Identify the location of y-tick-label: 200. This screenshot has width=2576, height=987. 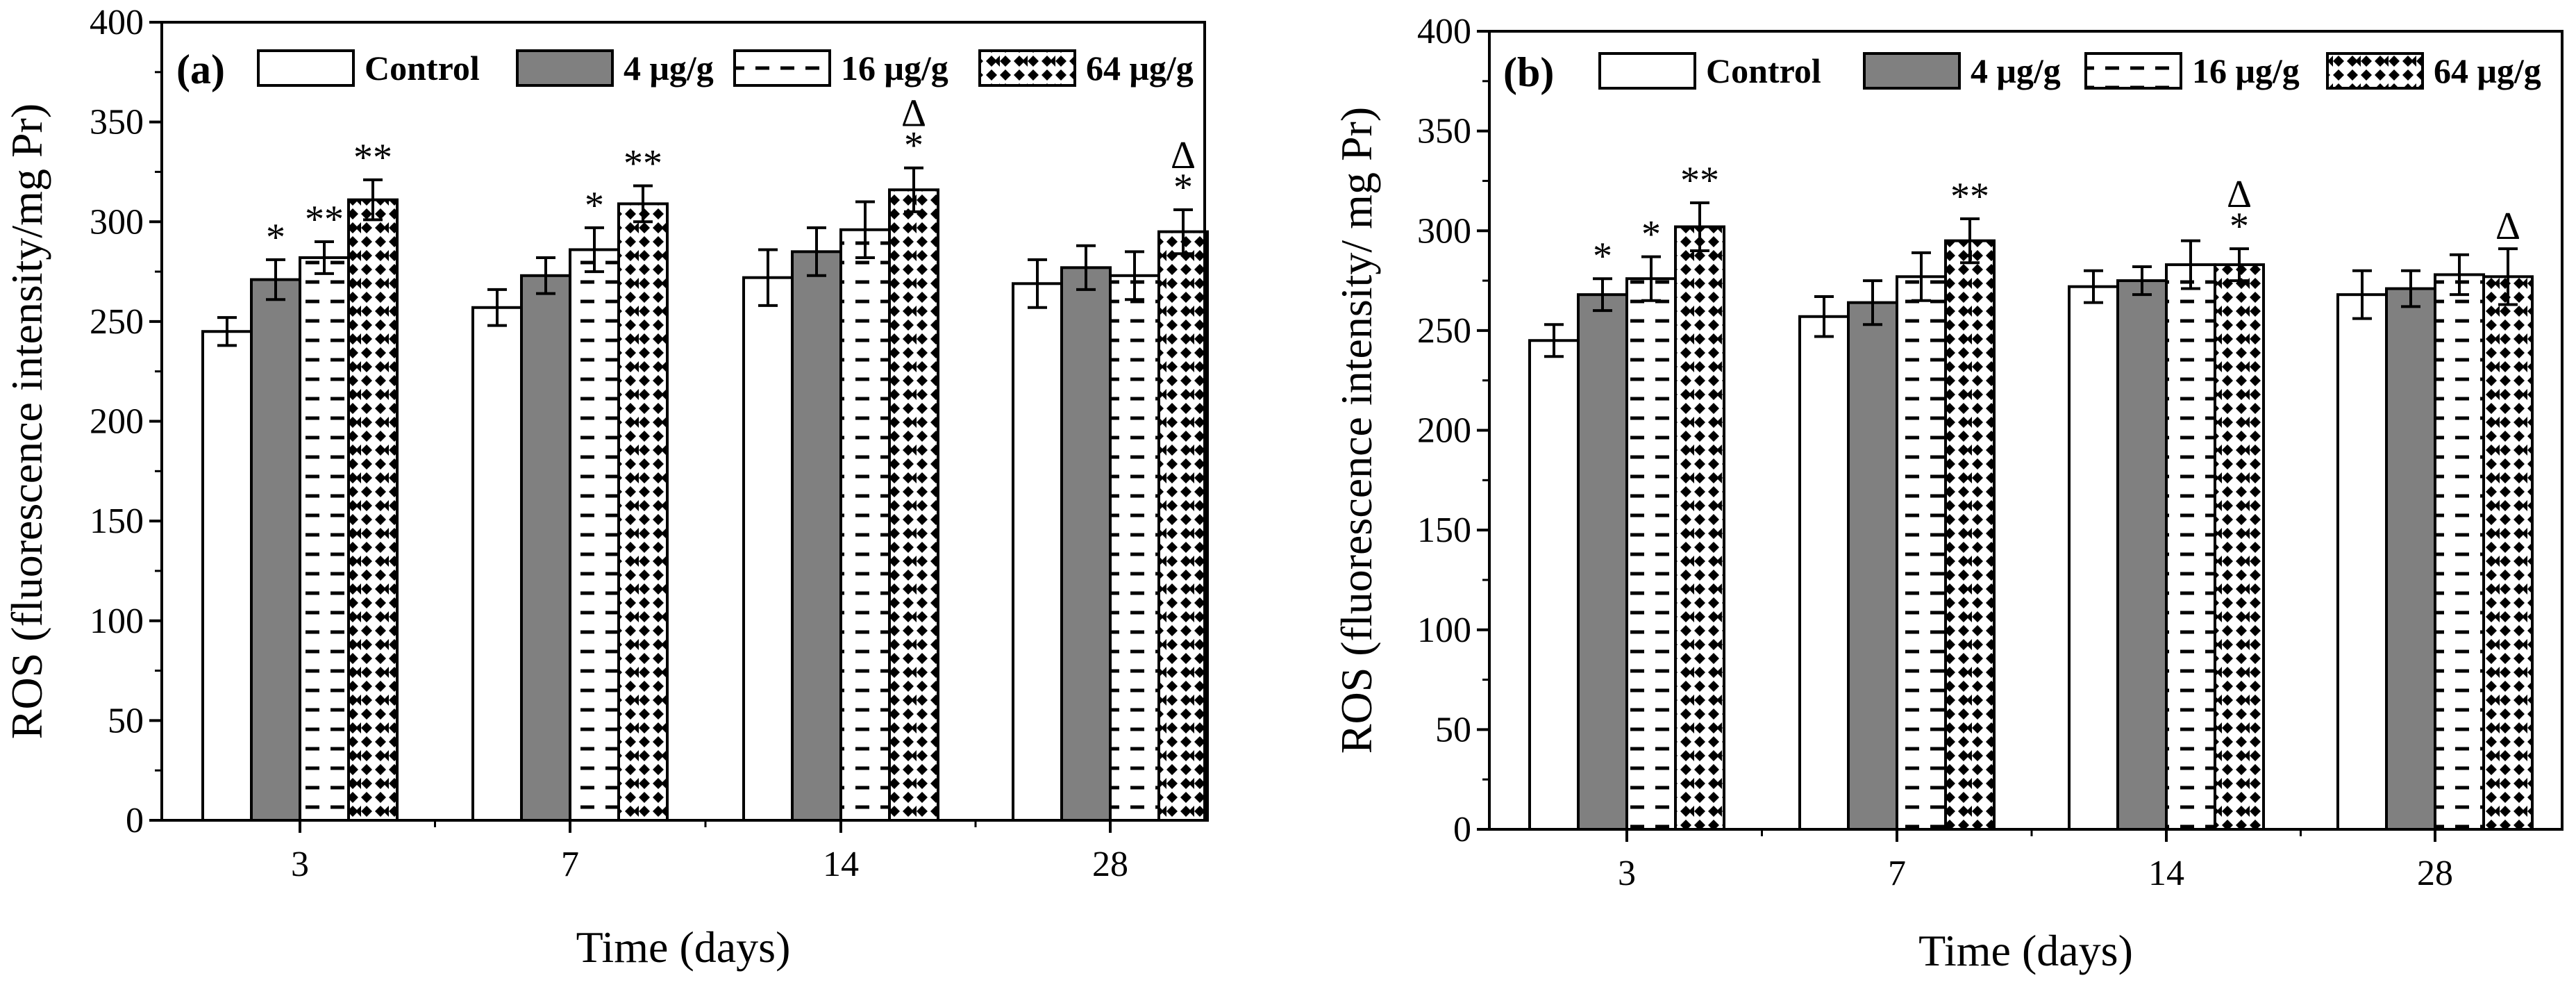
(1444, 431).